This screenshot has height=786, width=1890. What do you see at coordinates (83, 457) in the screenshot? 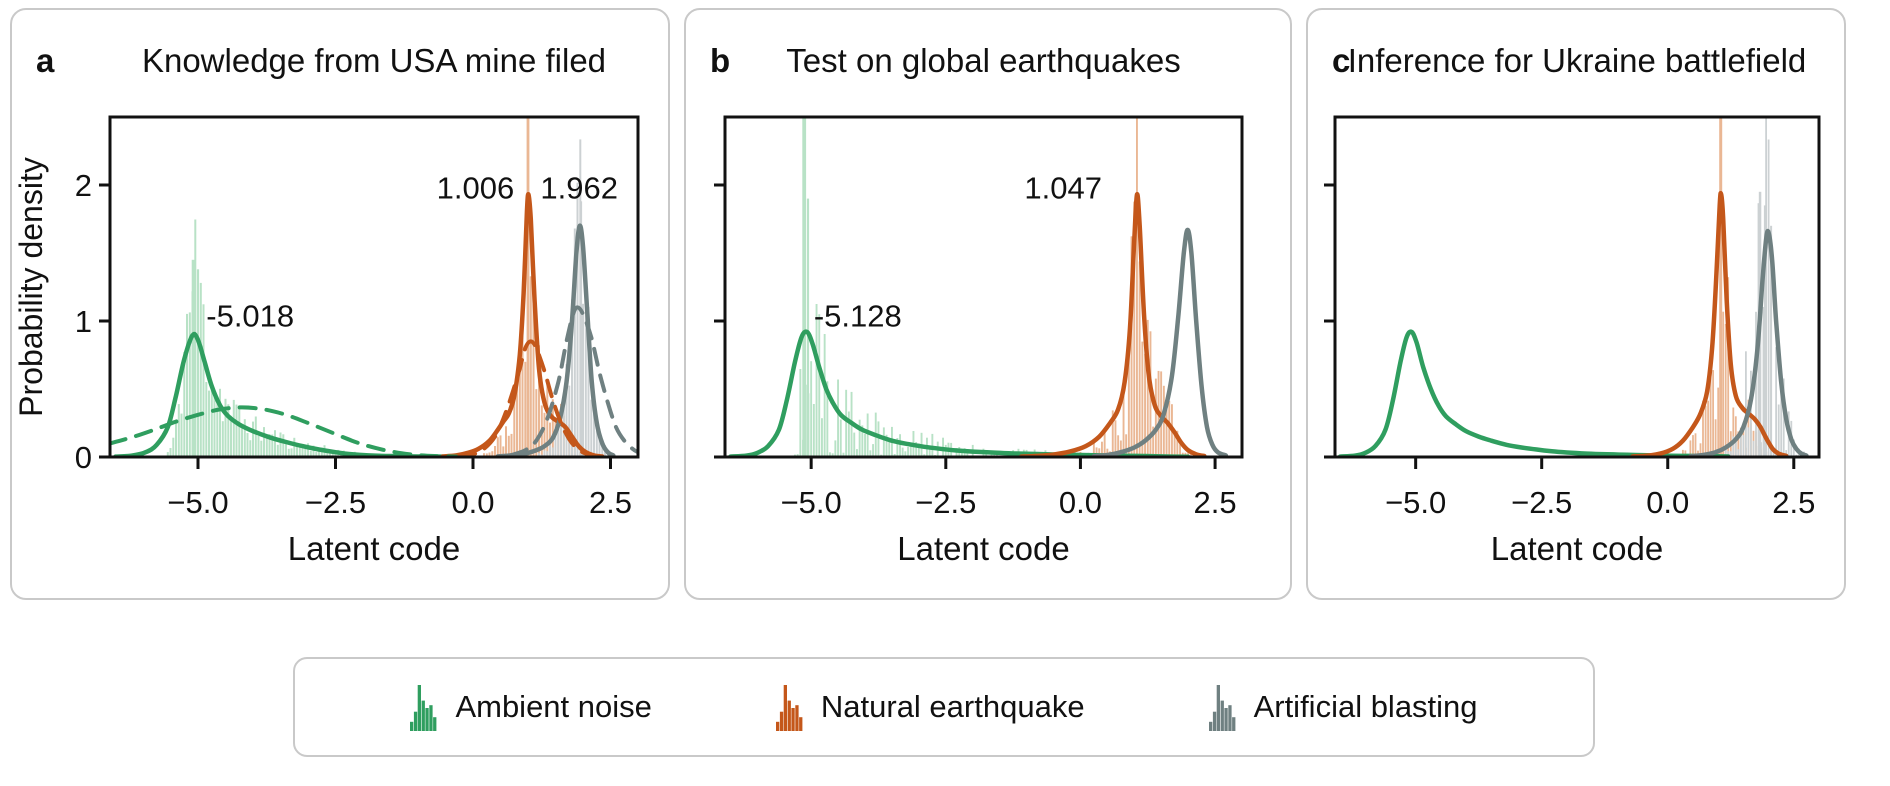
I see `y-tick-label: 0` at bounding box center [83, 457].